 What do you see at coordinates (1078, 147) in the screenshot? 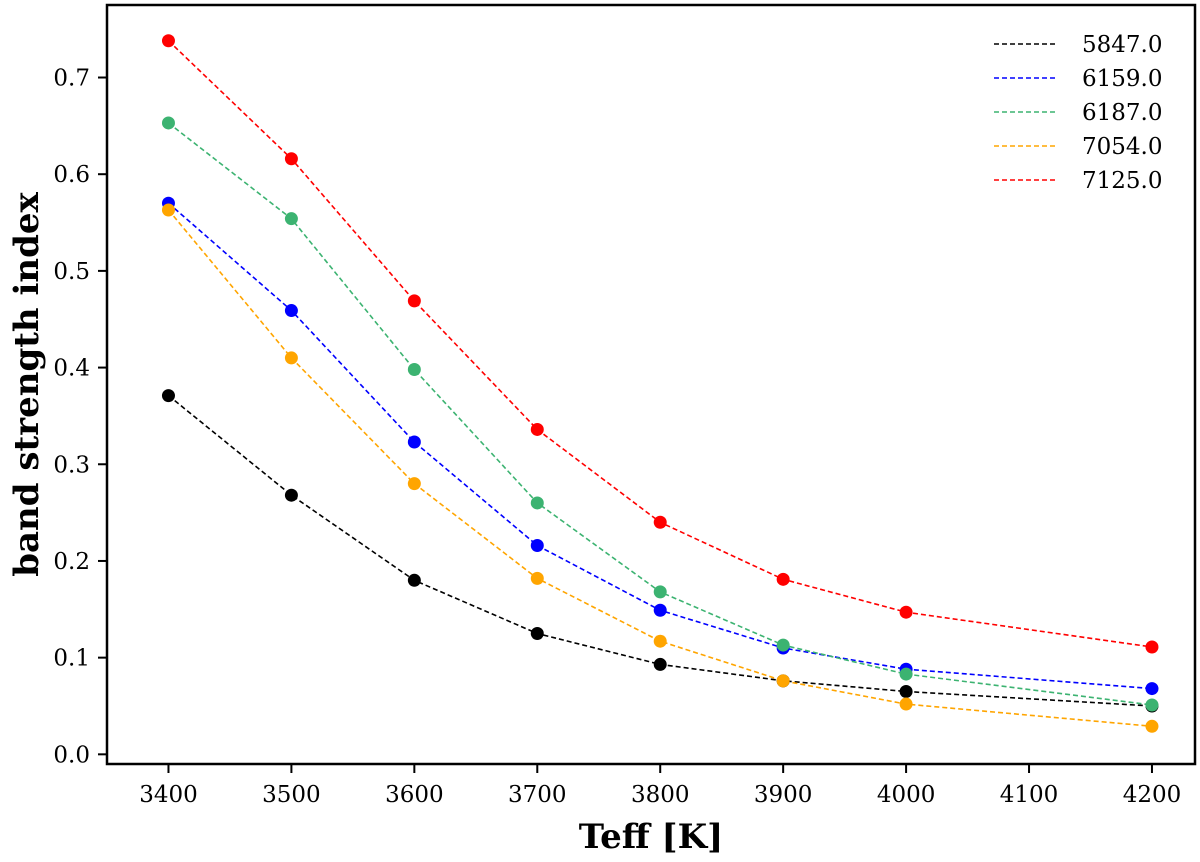
I see `legend-item: 7054.0` at bounding box center [1078, 147].